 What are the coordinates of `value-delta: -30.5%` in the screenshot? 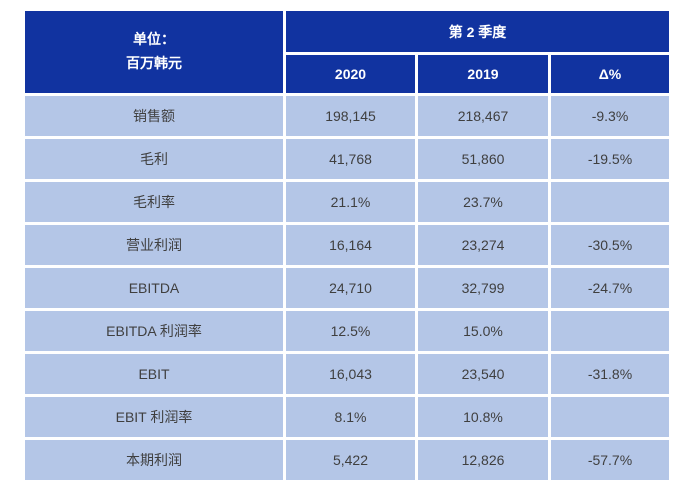 It's located at (610, 245).